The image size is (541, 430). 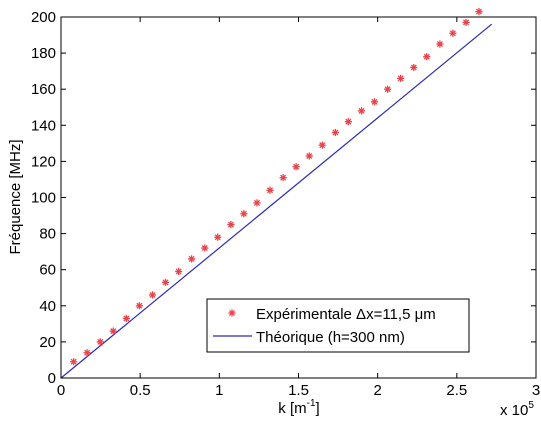 I want to click on y-tick-label: 160, so click(x=43, y=89).